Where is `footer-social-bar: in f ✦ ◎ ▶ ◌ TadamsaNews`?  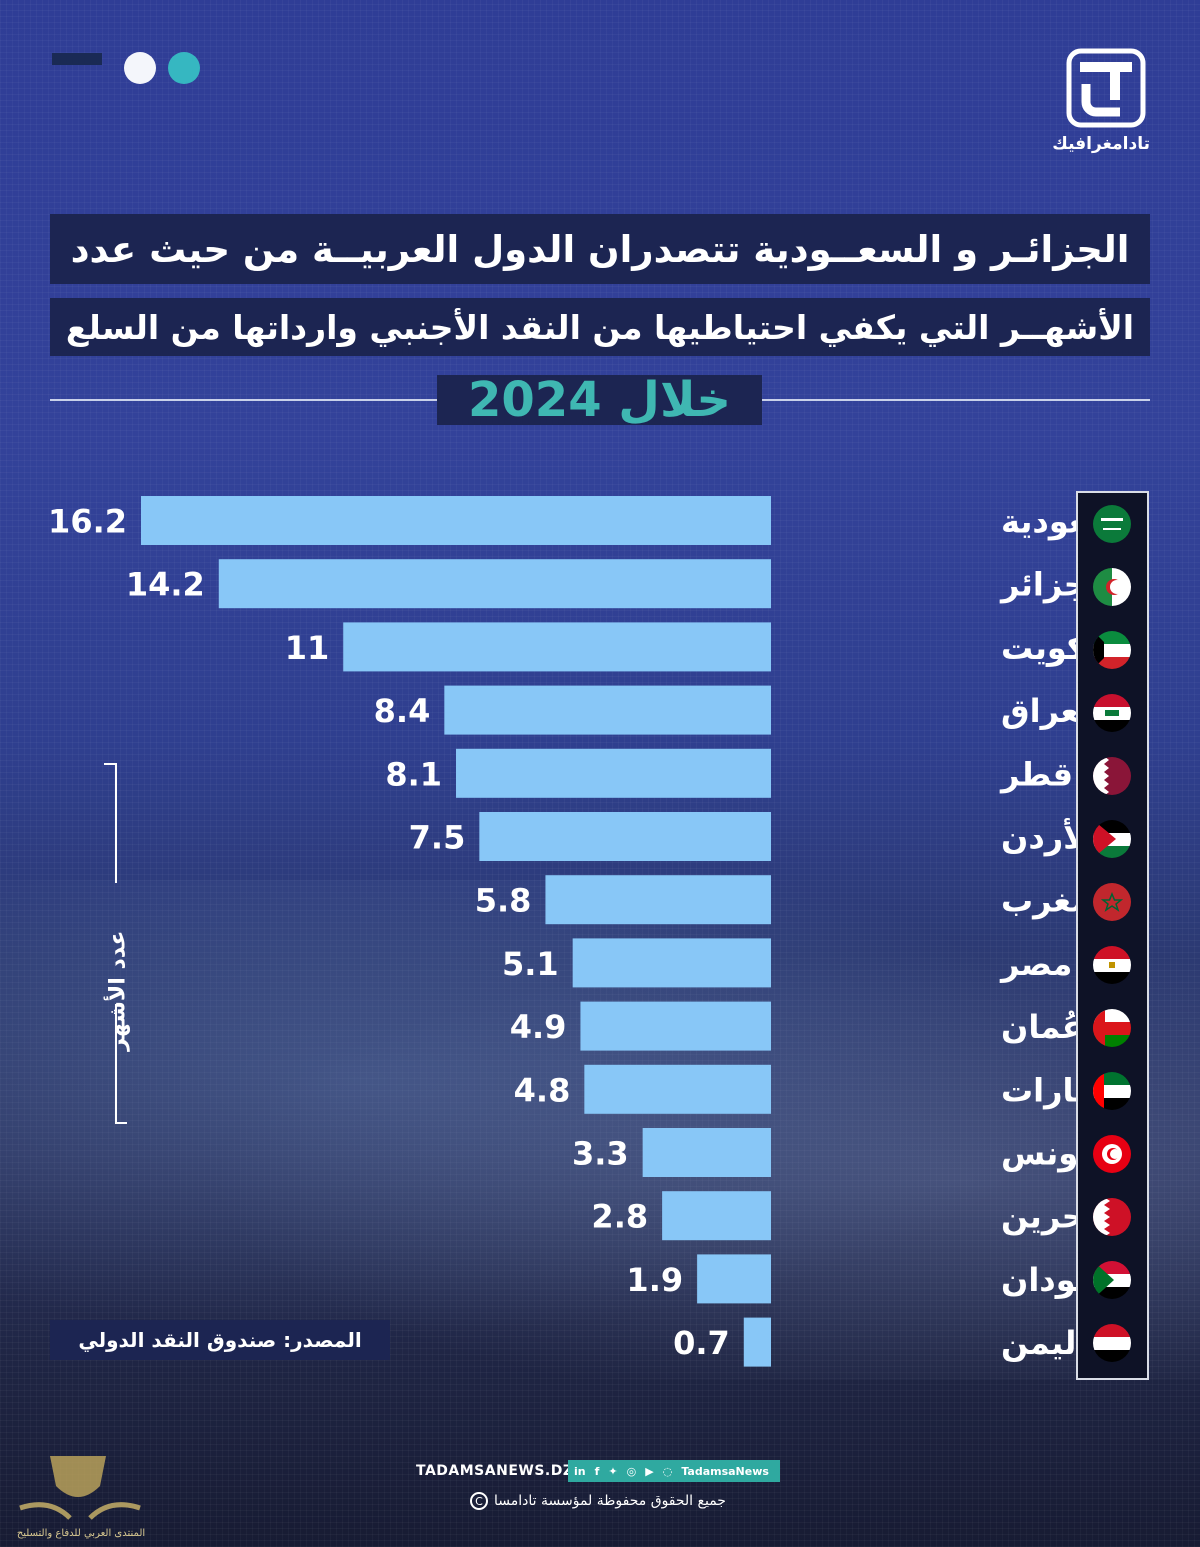
footer-social-bar: in f ✦ ◎ ▶ ◌ TadamsaNews is located at coordinates (674, 1471).